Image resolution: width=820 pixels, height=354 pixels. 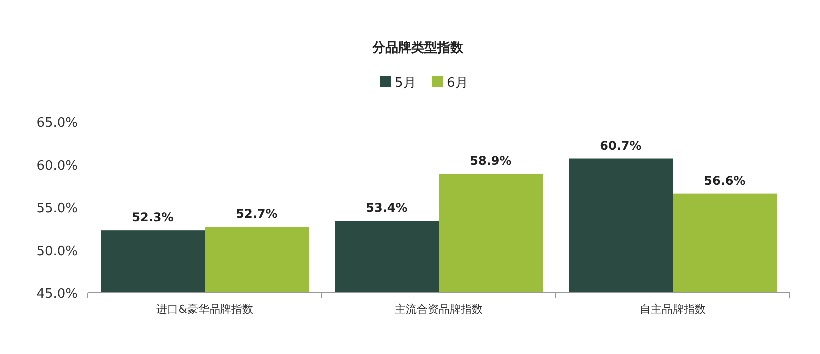 What do you see at coordinates (725, 181) in the screenshot?
I see `data-label: 56.6%` at bounding box center [725, 181].